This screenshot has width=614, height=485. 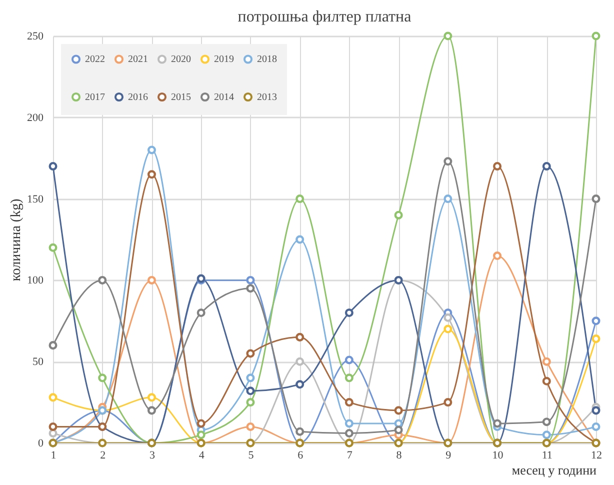 What do you see at coordinates (41, 444) in the screenshot?
I see `y-tick-label: 0` at bounding box center [41, 444].